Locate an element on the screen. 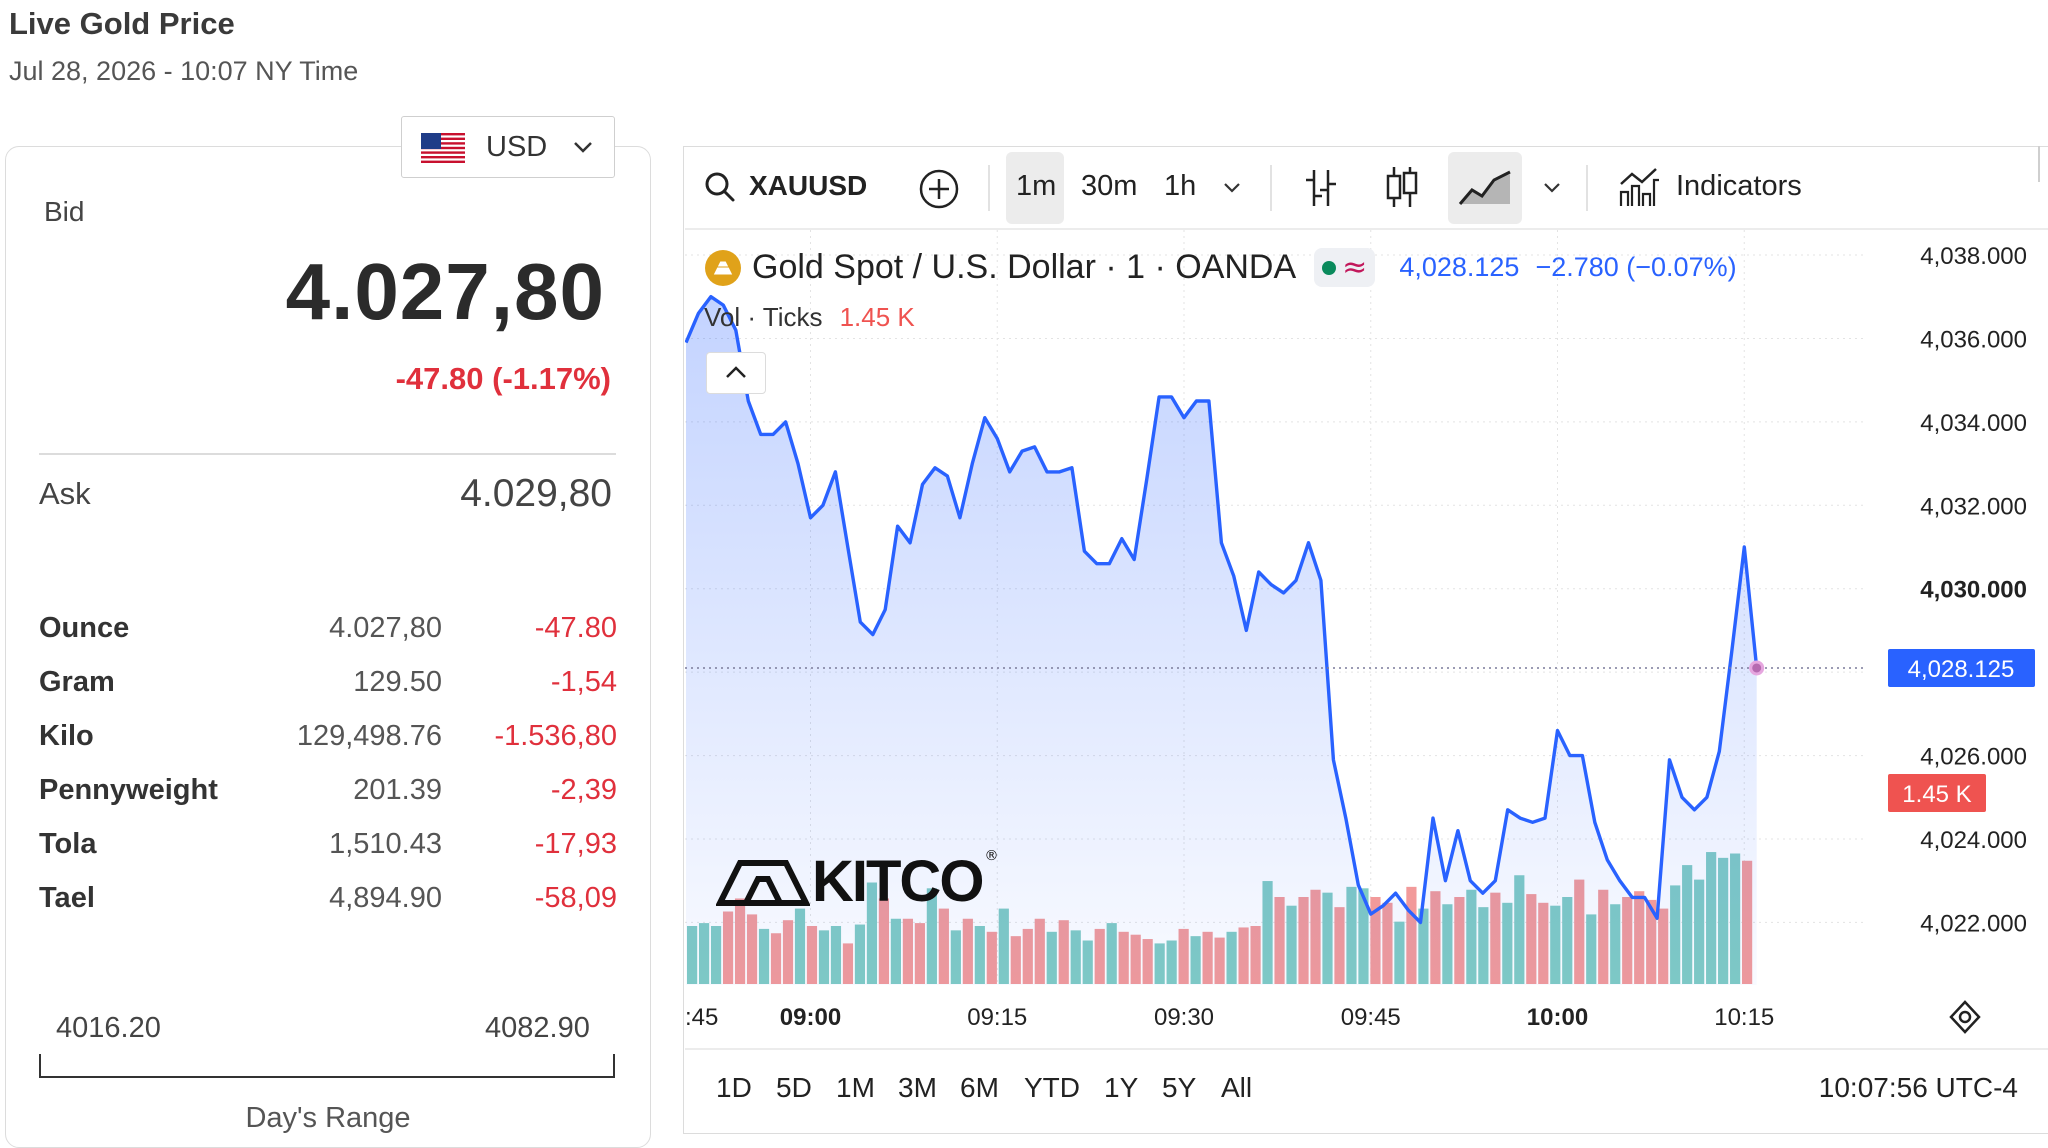  range-all: All is located at coordinates (1237, 1087).